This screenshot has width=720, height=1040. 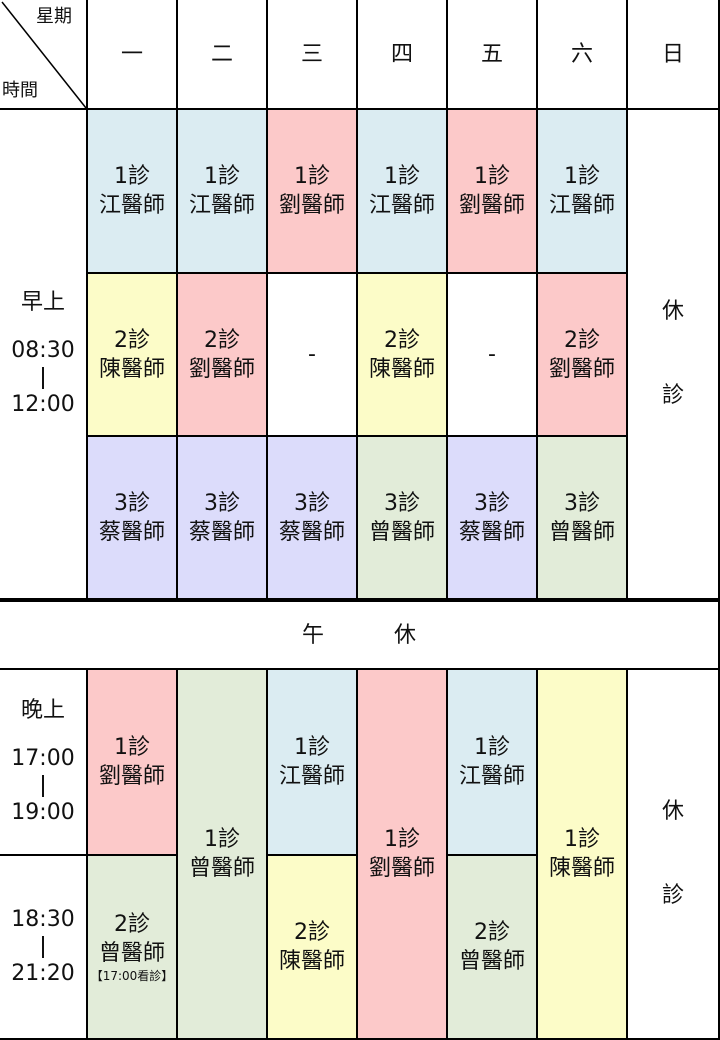 What do you see at coordinates (223, 855) in the screenshot?
I see `evening-tue-room1: 1診 曾醫師` at bounding box center [223, 855].